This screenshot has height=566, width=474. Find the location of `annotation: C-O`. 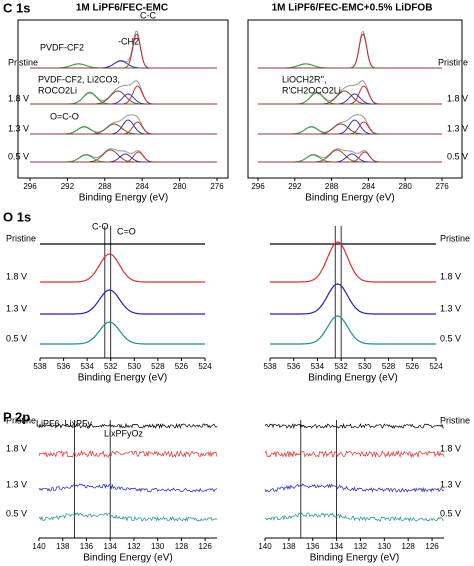

annotation: C-O is located at coordinates (100, 226).